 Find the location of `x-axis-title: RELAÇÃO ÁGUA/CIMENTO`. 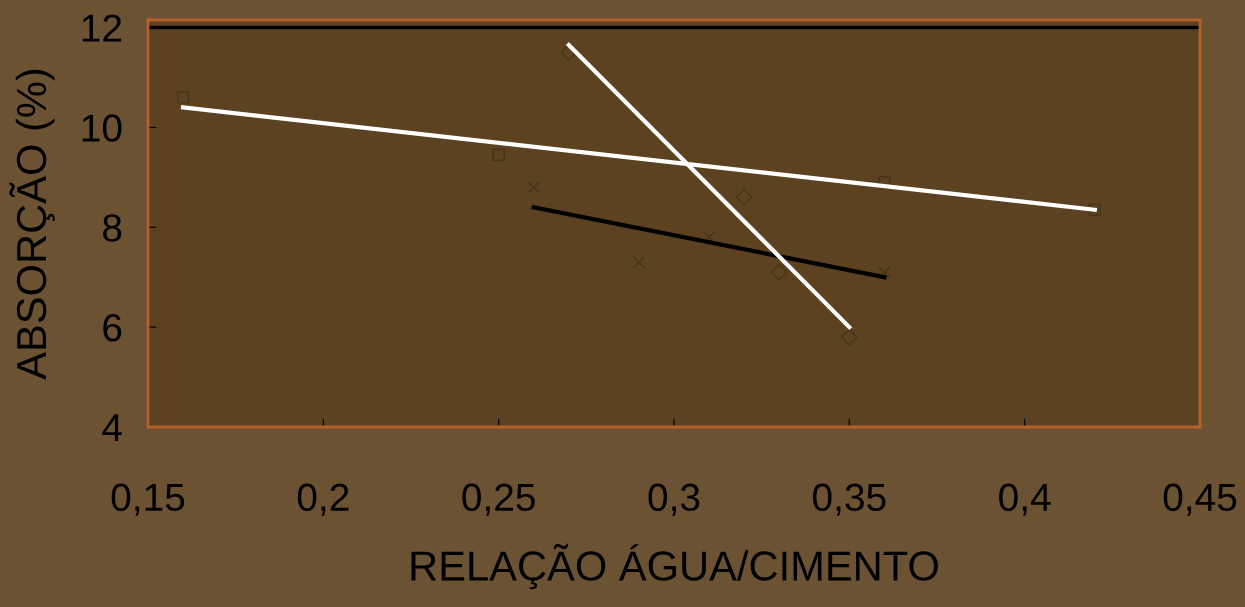

x-axis-title: RELAÇÃO ÁGUA/CIMENTO is located at coordinates (674, 566).